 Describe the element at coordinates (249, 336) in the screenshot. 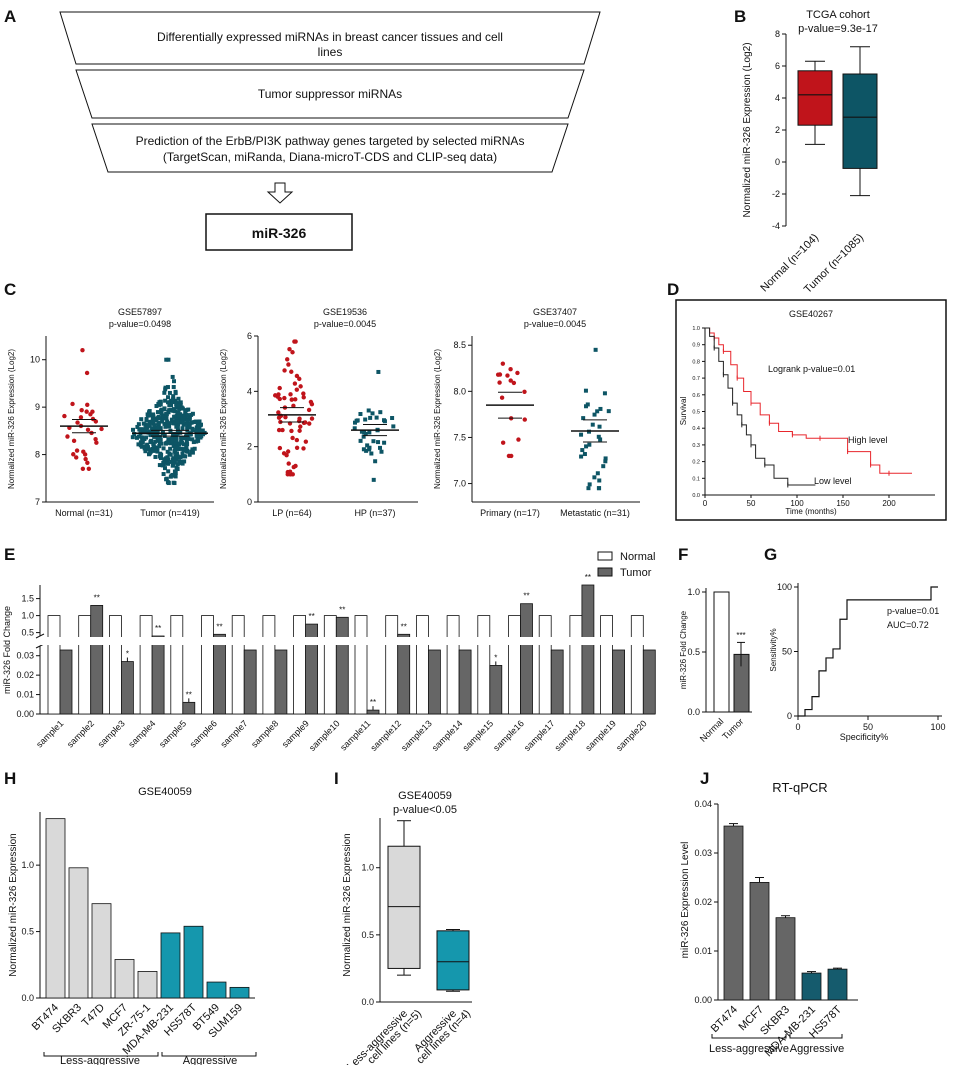

I see `panel-c2-y-tick-label: 6` at that location.